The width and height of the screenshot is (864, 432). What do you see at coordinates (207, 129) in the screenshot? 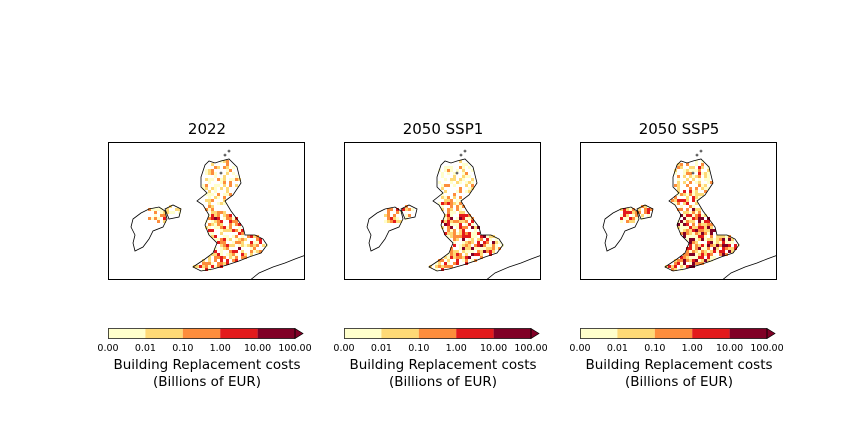
I see `panel-title: 2022` at bounding box center [207, 129].